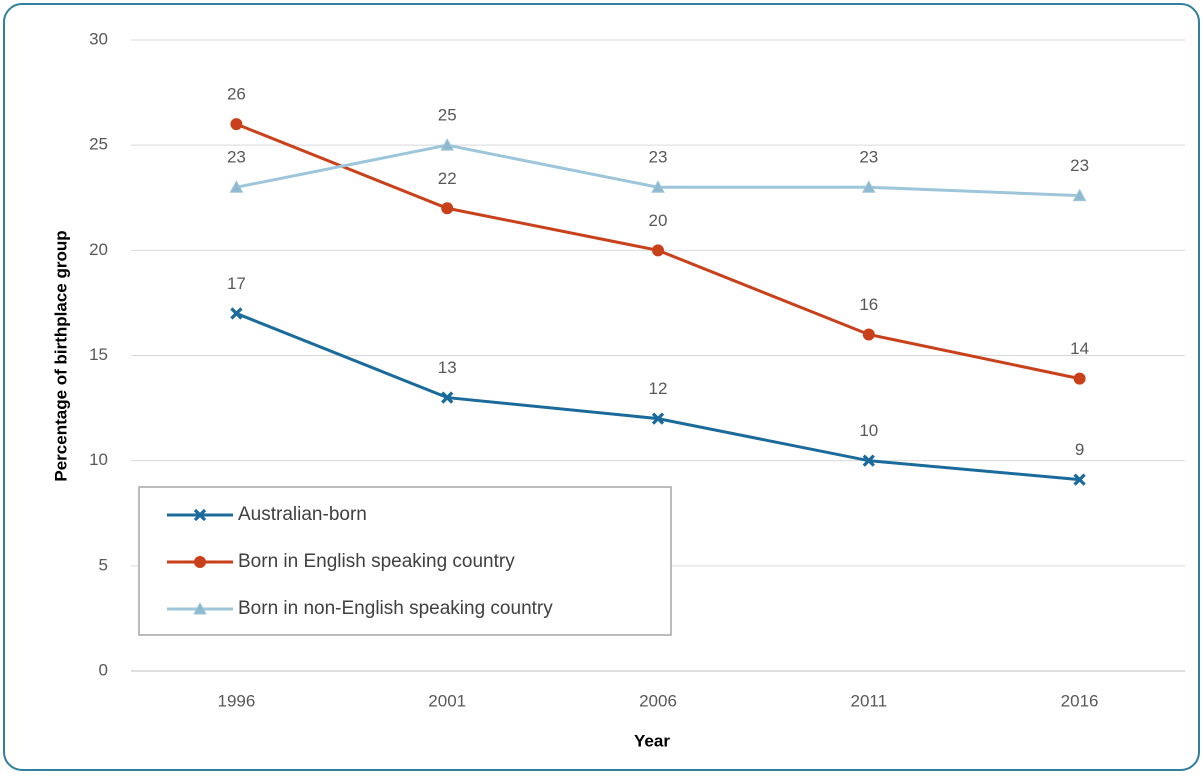  What do you see at coordinates (652, 740) in the screenshot?
I see `x-axis-label: Year` at bounding box center [652, 740].